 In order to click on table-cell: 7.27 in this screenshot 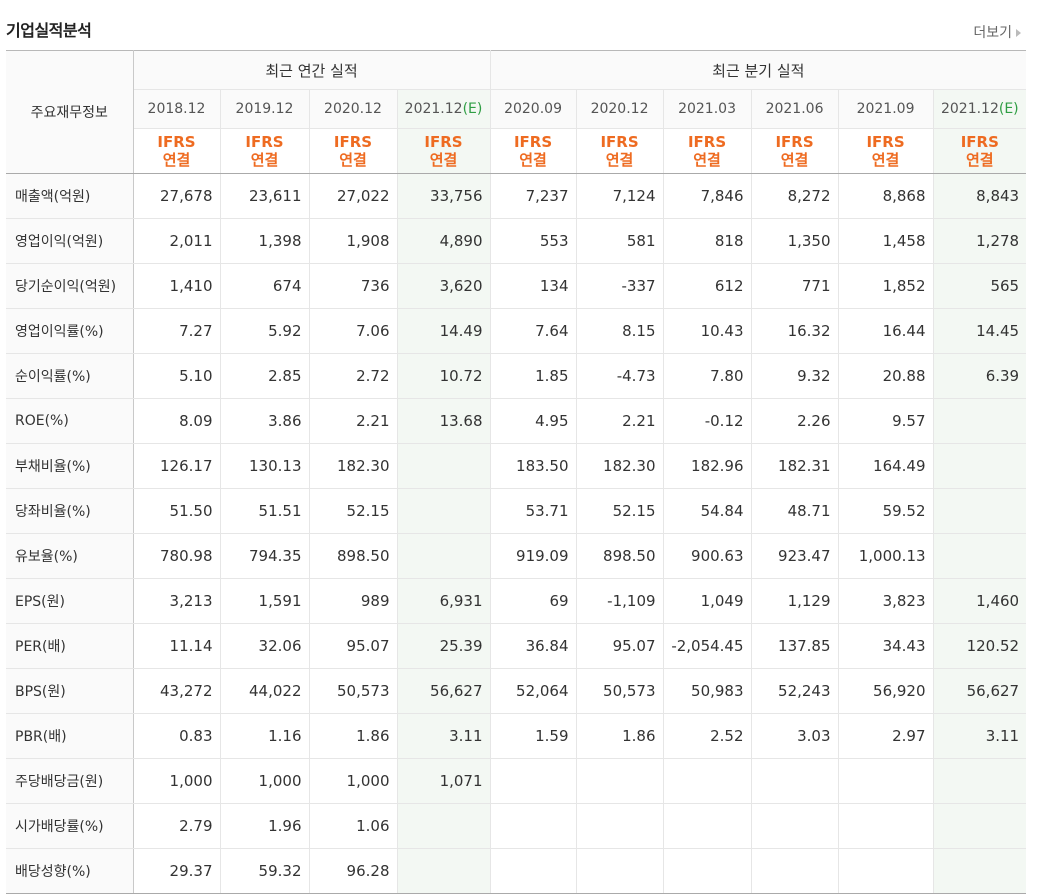, I will do `click(177, 331)`.